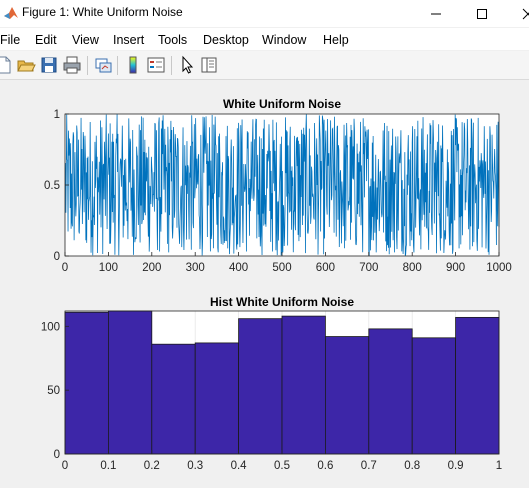 This screenshot has height=488, width=529. What do you see at coordinates (282, 104) in the screenshot?
I see `line-chart-title: White Uniform Noise` at bounding box center [282, 104].